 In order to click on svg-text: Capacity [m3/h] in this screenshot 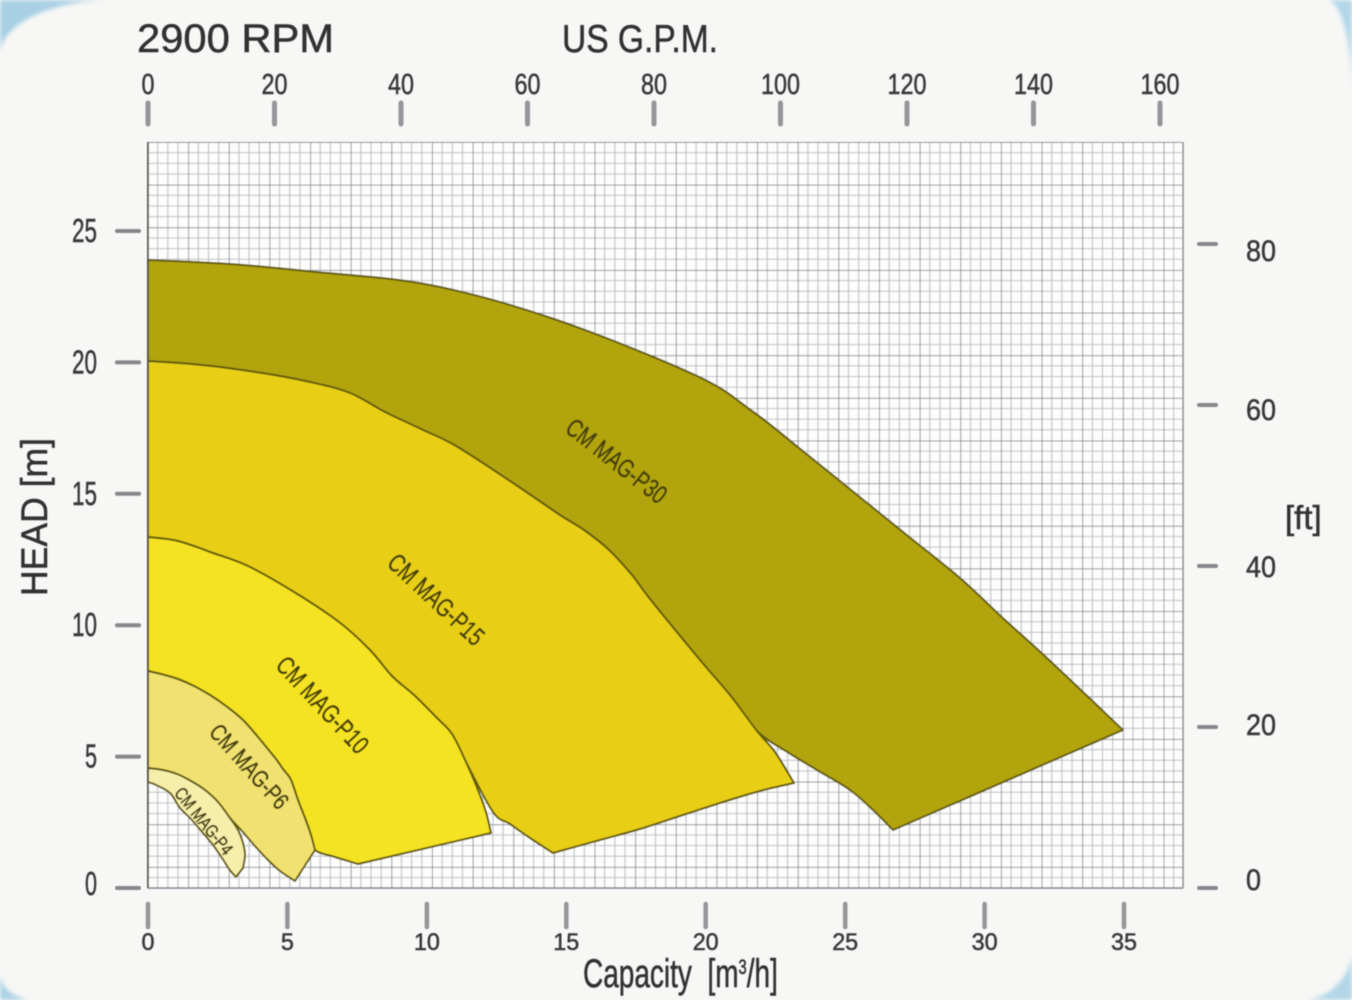, I will do `click(680, 974)`.